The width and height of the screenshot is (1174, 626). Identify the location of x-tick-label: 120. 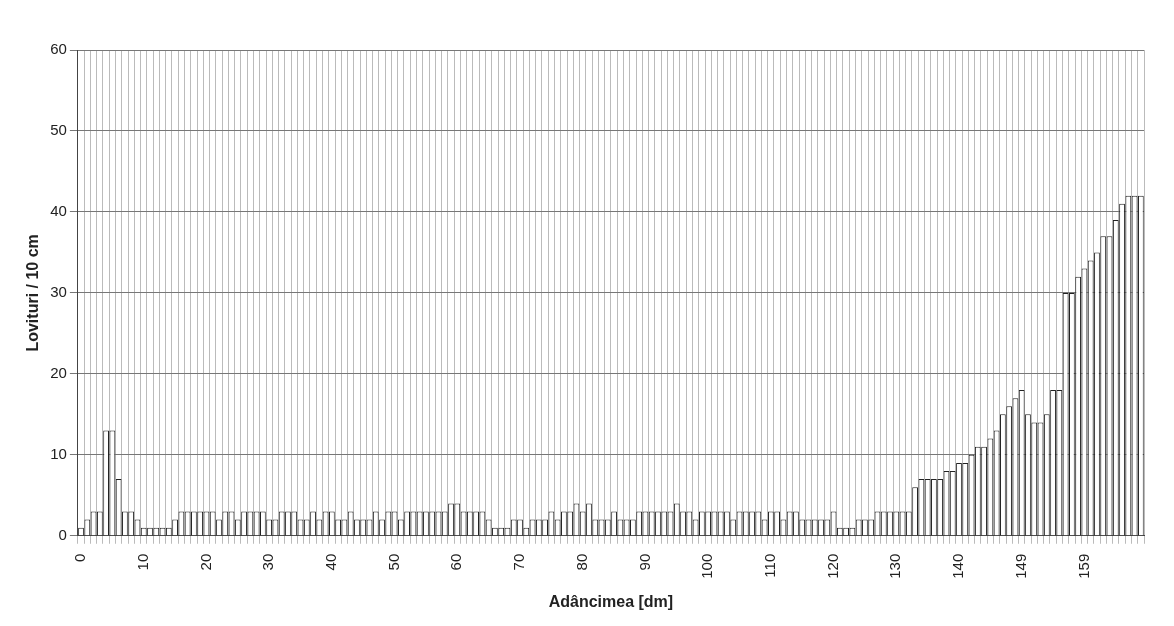
(832, 566).